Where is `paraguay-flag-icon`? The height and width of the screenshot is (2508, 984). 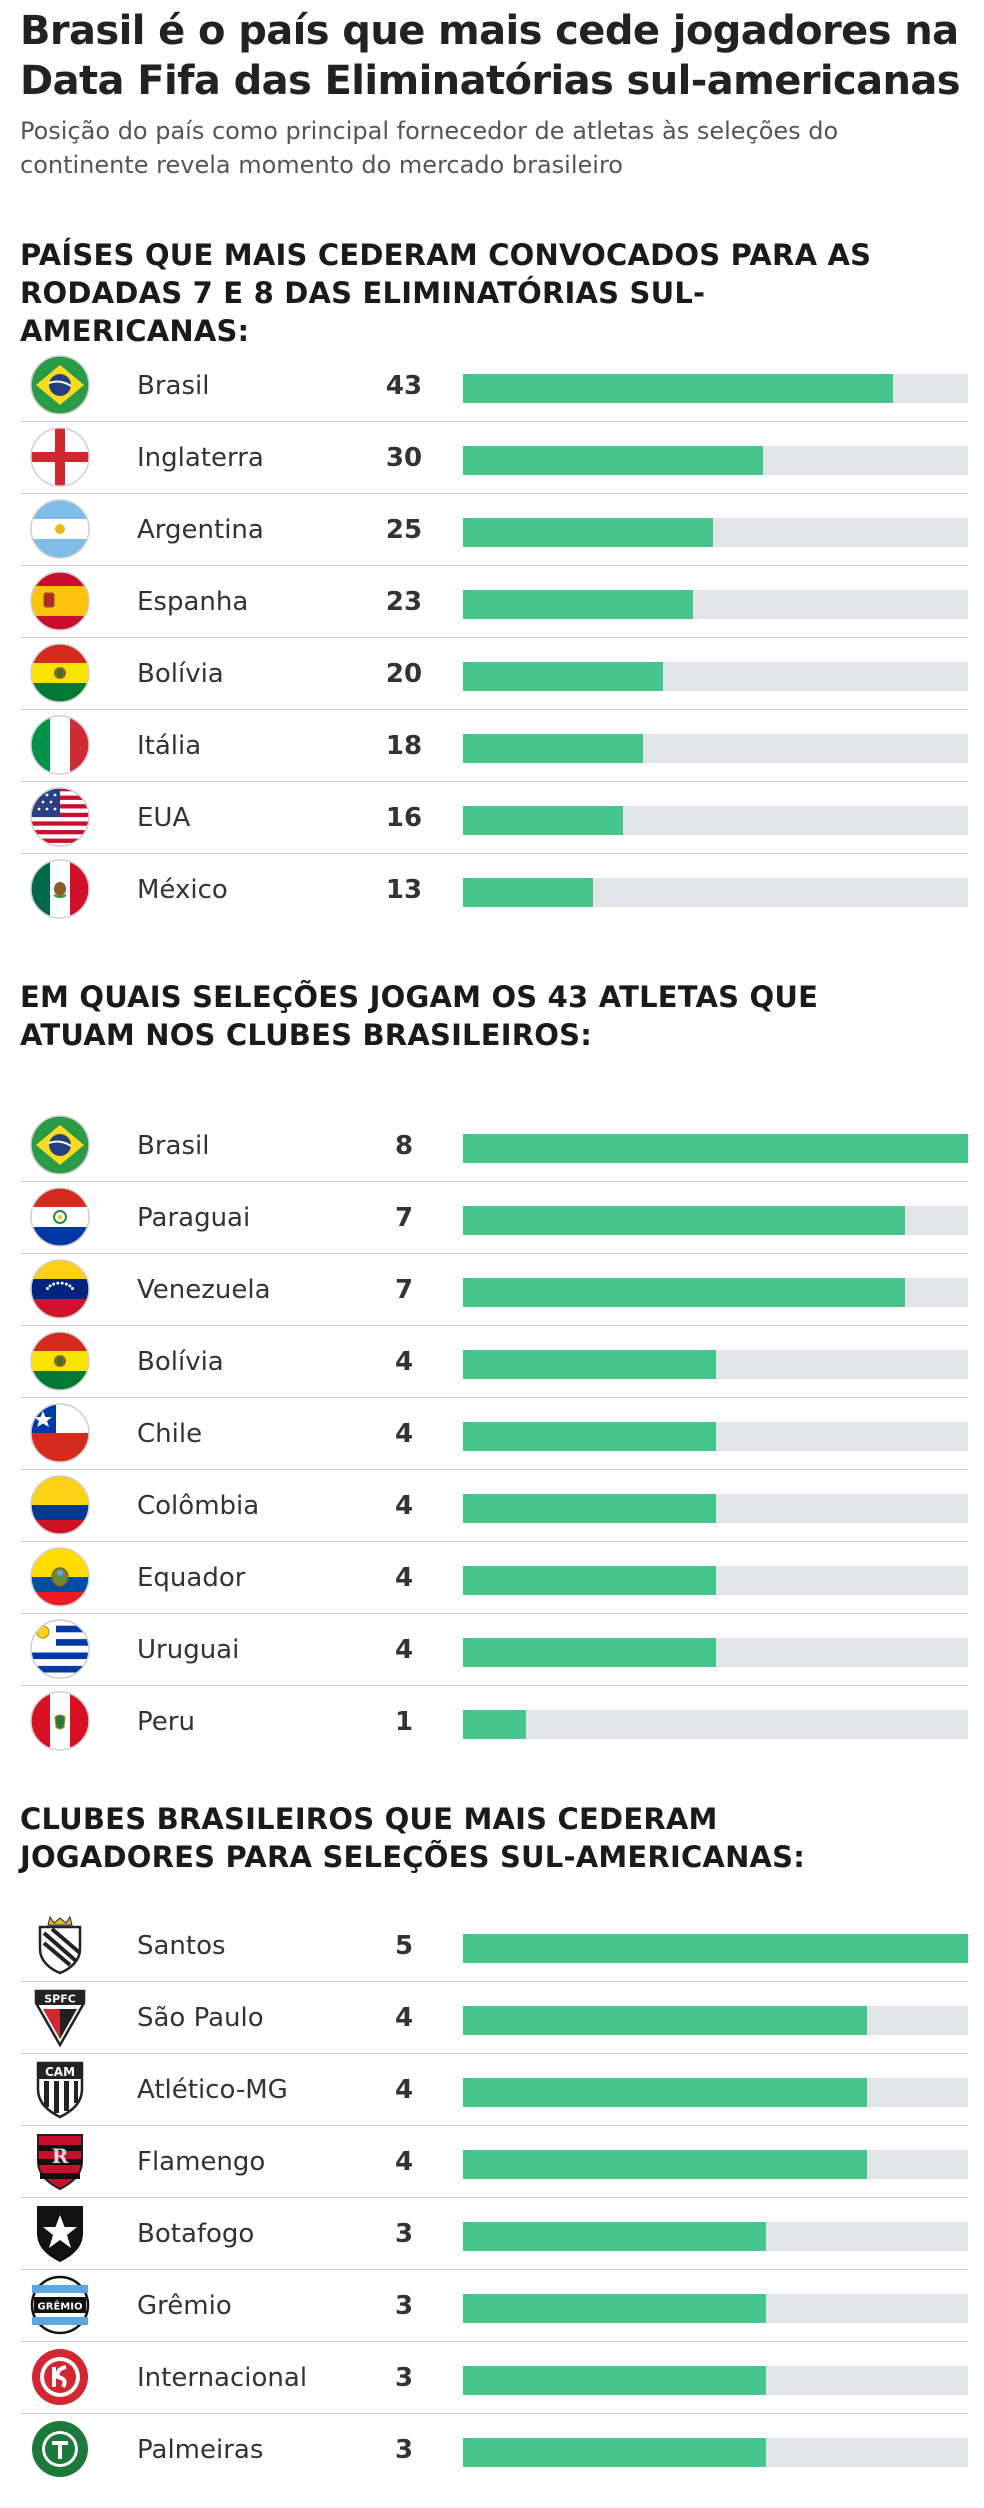
paraguay-flag-icon is located at coordinates (60, 1217).